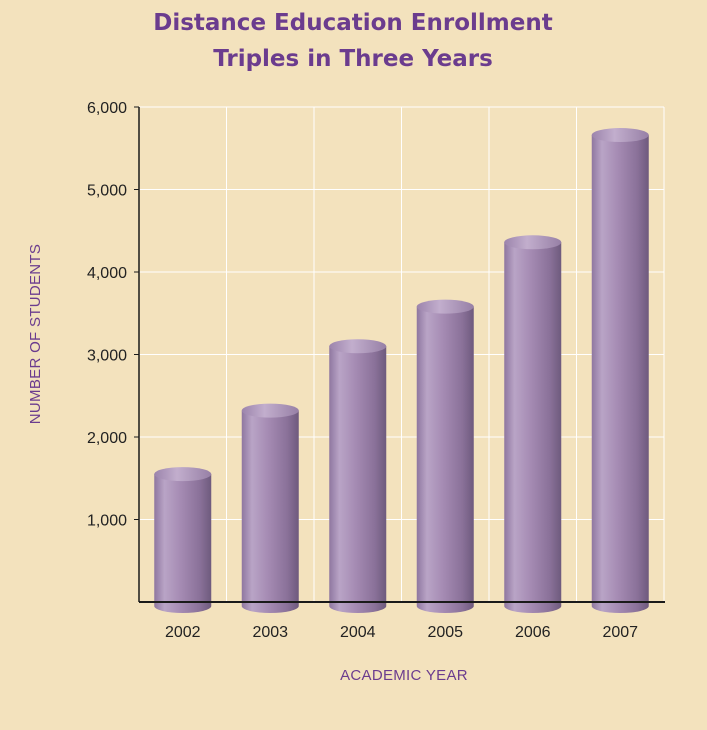 The image size is (707, 730). I want to click on bar-2006, so click(533, 424).